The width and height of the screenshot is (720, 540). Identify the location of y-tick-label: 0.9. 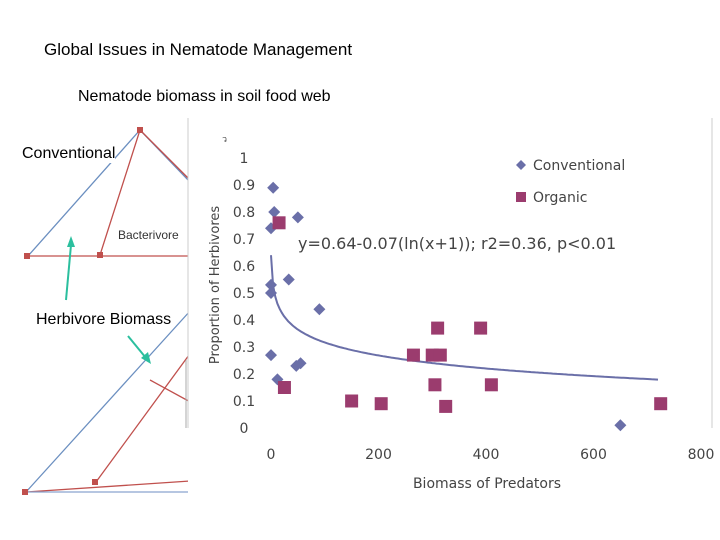
(244, 186).